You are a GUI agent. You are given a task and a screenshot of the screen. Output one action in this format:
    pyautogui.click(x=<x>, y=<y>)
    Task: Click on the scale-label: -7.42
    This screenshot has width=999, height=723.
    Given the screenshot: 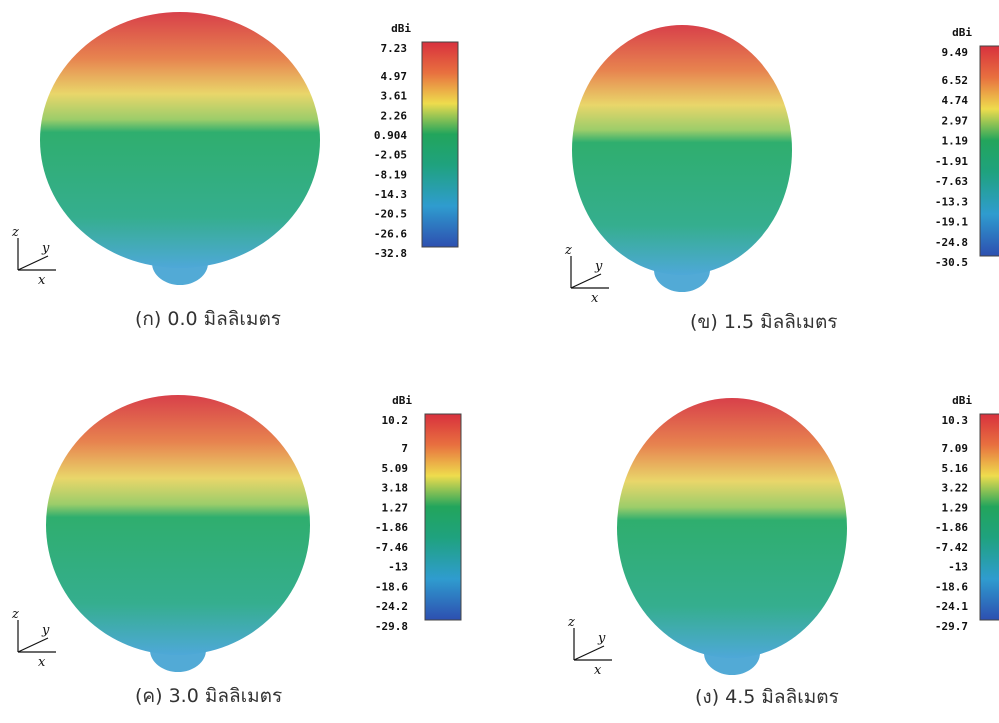 What is the action you would take?
    pyautogui.click(x=951, y=547)
    